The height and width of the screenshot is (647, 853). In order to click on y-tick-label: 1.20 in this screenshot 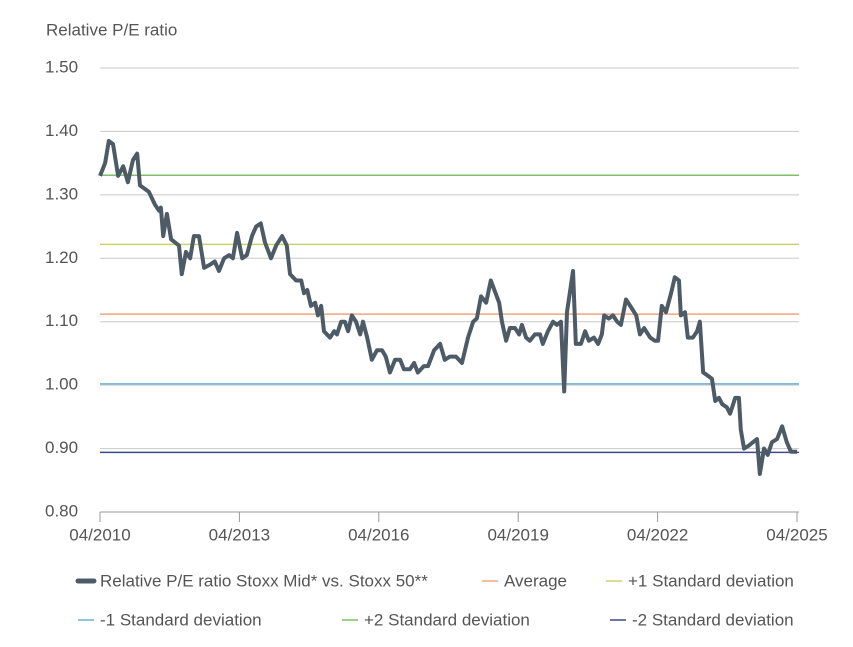, I will do `click(61, 257)`.